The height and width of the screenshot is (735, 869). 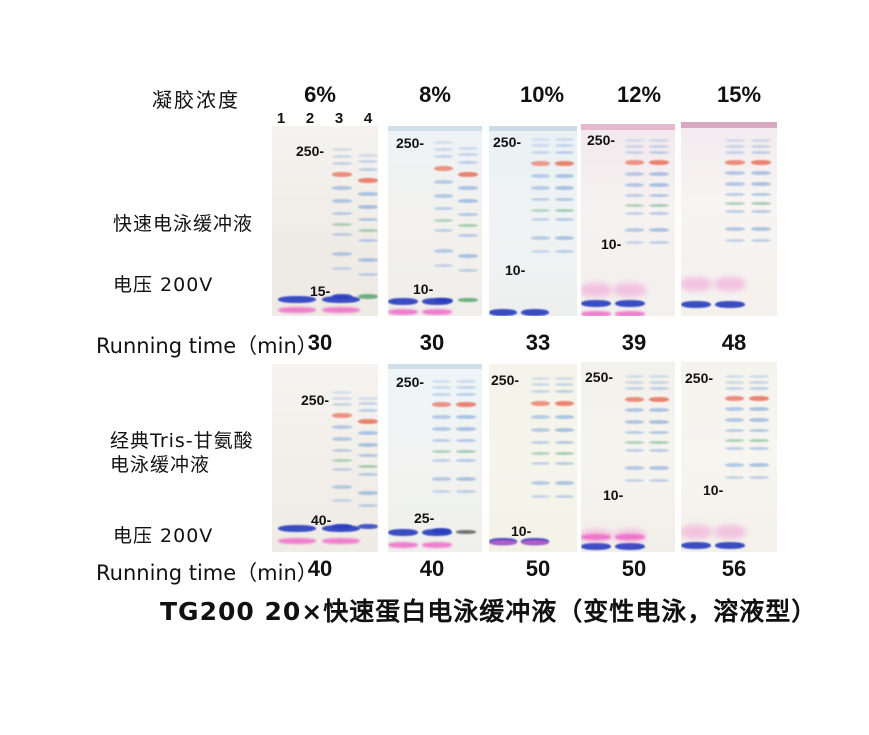 I want to click on mw-label-top-row2-15pct: 250-, so click(x=699, y=378).